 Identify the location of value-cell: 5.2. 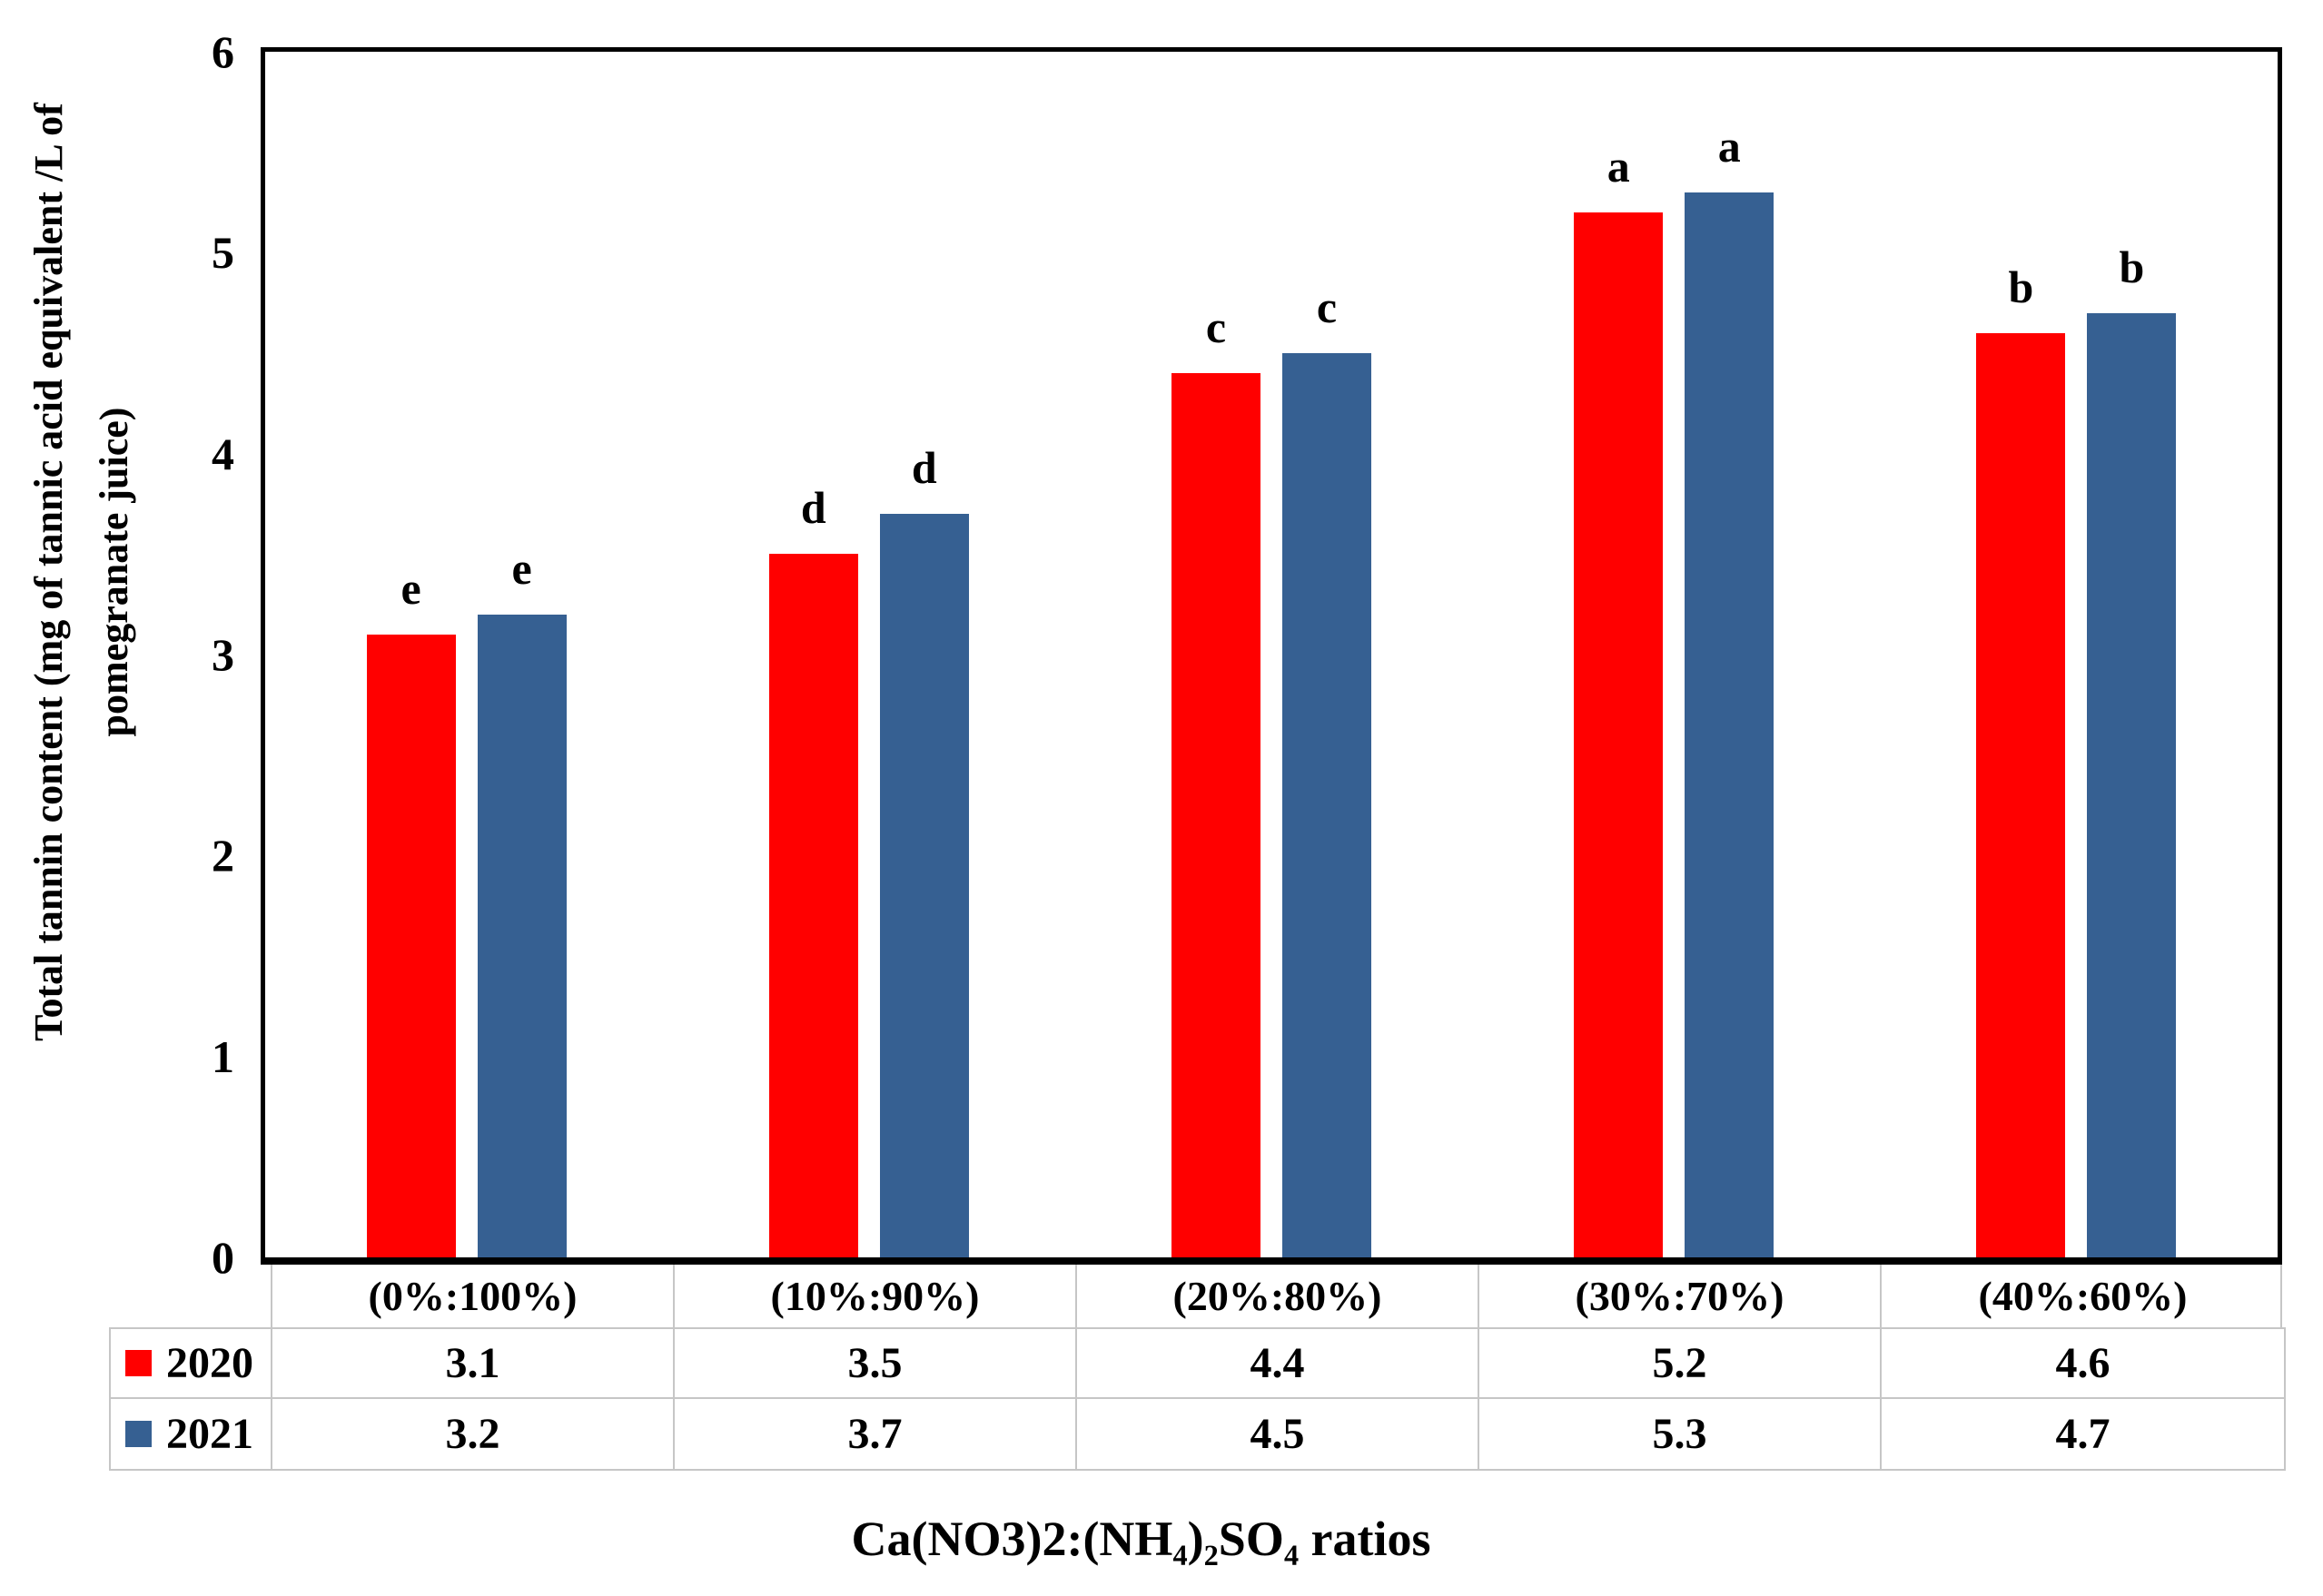
(1680, 1364).